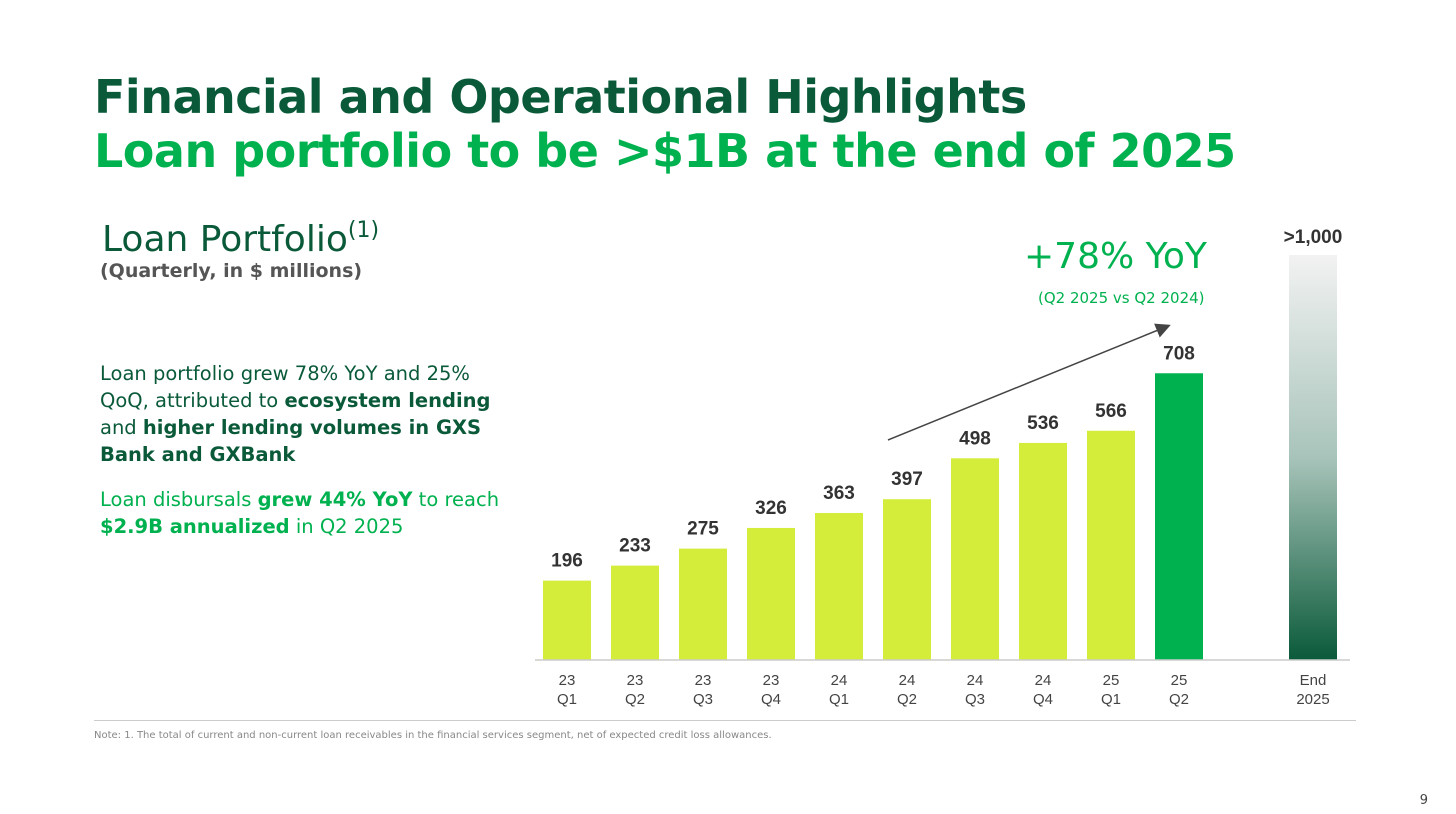 The width and height of the screenshot is (1456, 814). What do you see at coordinates (771, 508) in the screenshot?
I see `data-label: 326` at bounding box center [771, 508].